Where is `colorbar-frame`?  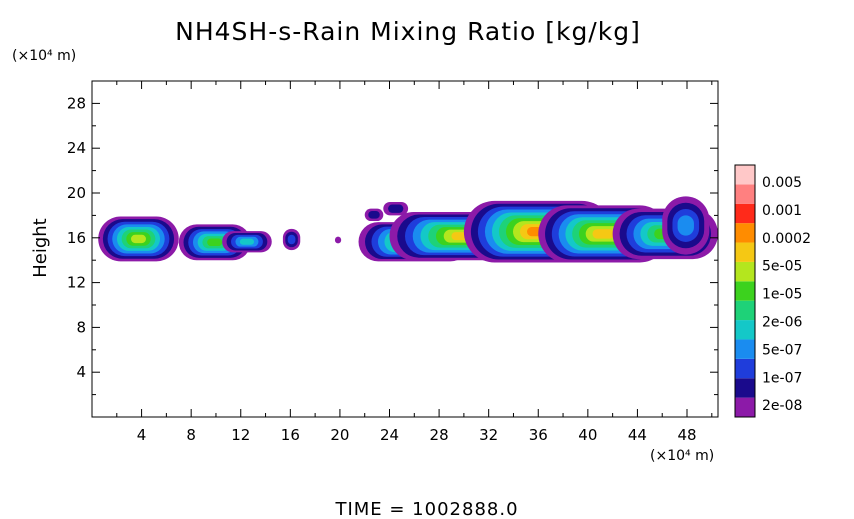 colorbar-frame is located at coordinates (745, 291).